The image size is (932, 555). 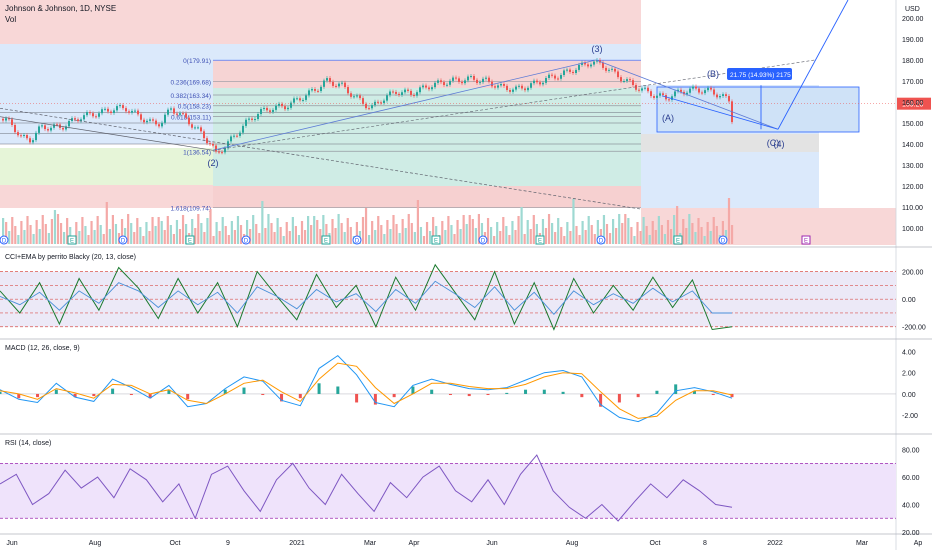 What do you see at coordinates (106, 166) in the screenshot?
I see `green-zone-left` at bounding box center [106, 166].